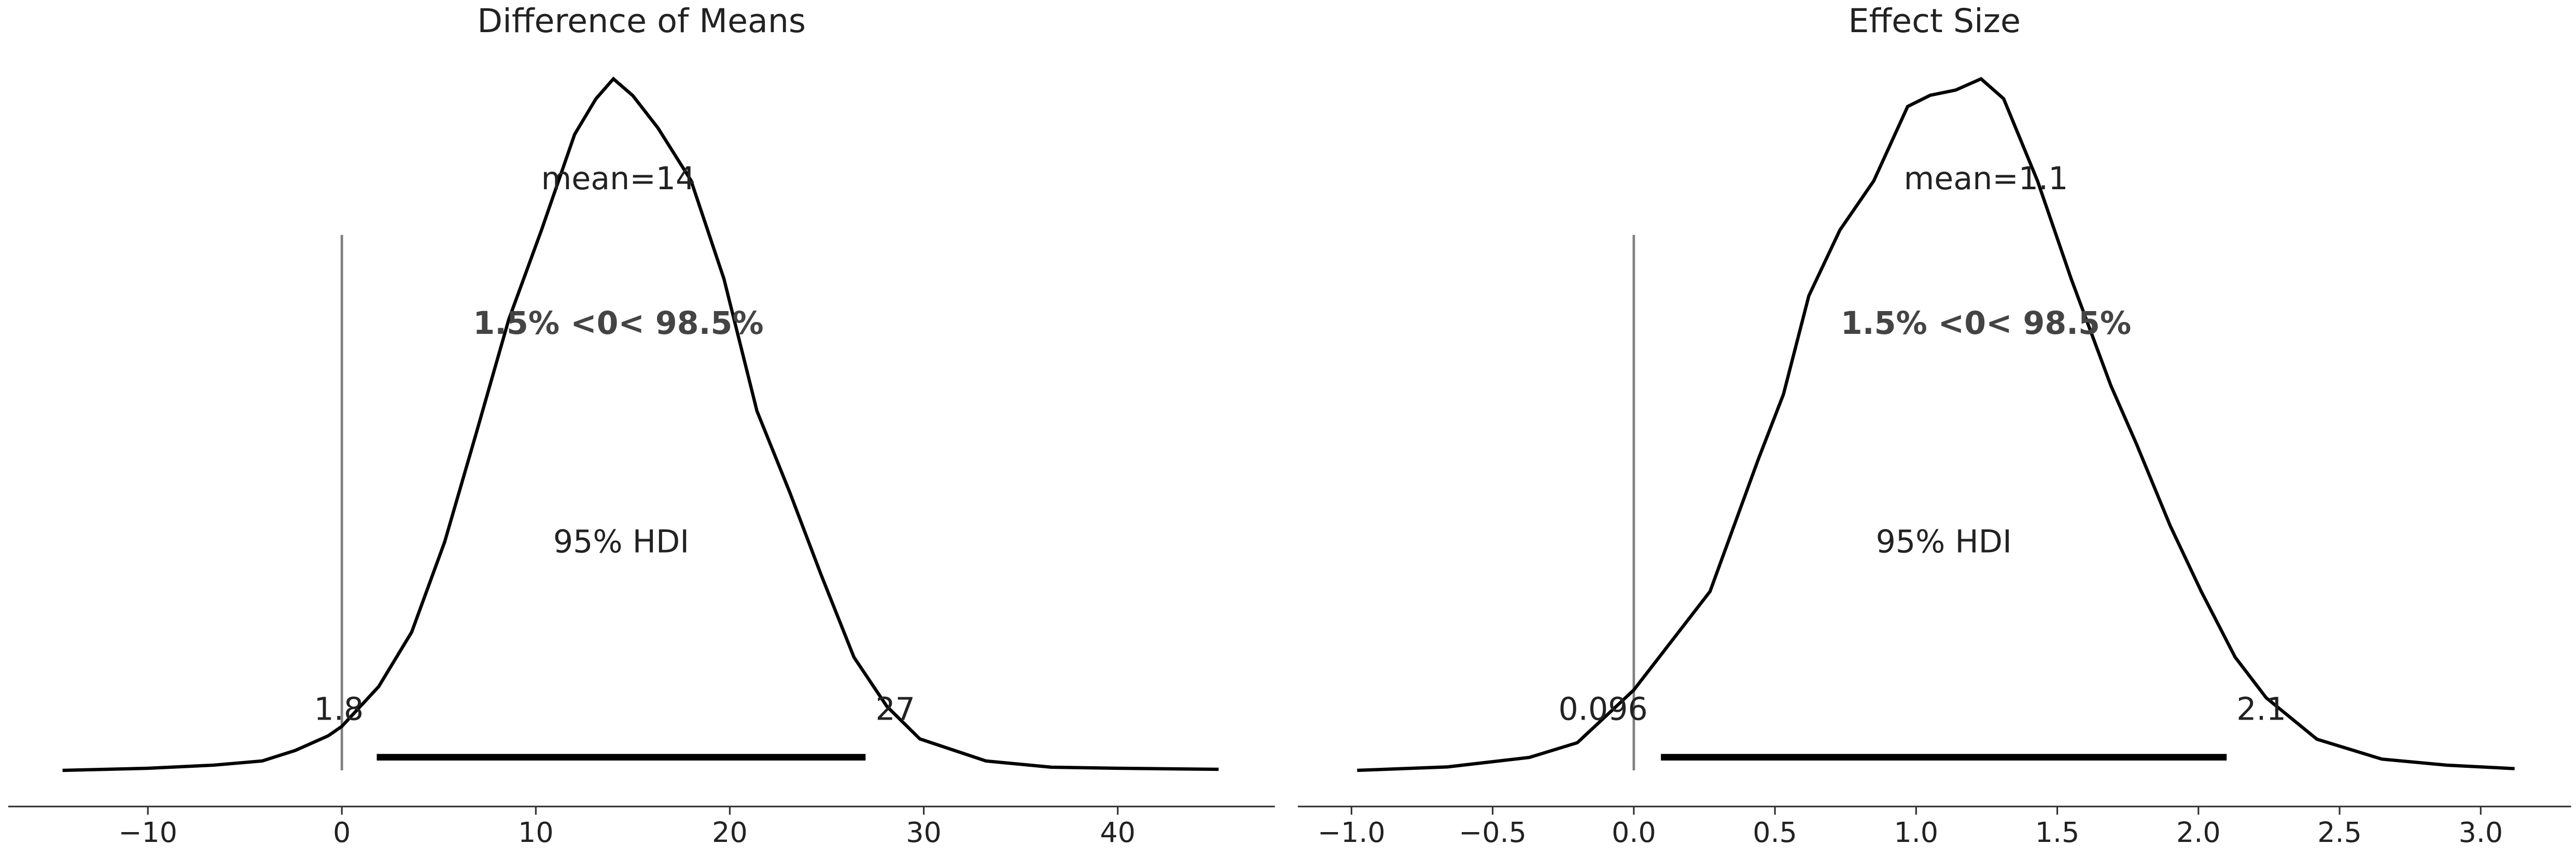 Image resolution: width=2576 pixels, height=858 pixels. Describe the element at coordinates (339, 709) in the screenshot. I see `hdi-lower-label: 1.8` at that location.